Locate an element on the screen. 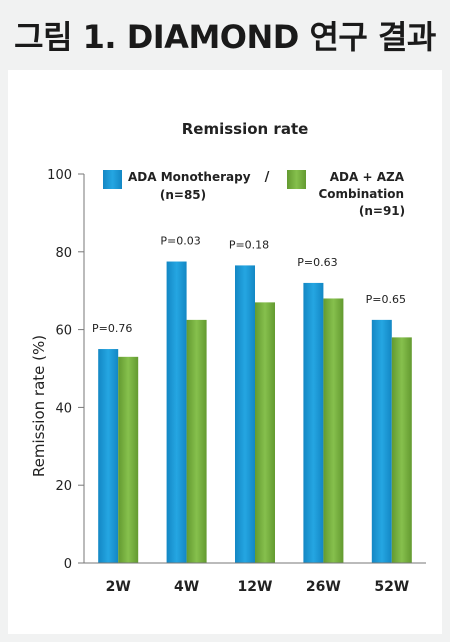 The image size is (450, 642). bar-ada-mono-12w is located at coordinates (245, 414).